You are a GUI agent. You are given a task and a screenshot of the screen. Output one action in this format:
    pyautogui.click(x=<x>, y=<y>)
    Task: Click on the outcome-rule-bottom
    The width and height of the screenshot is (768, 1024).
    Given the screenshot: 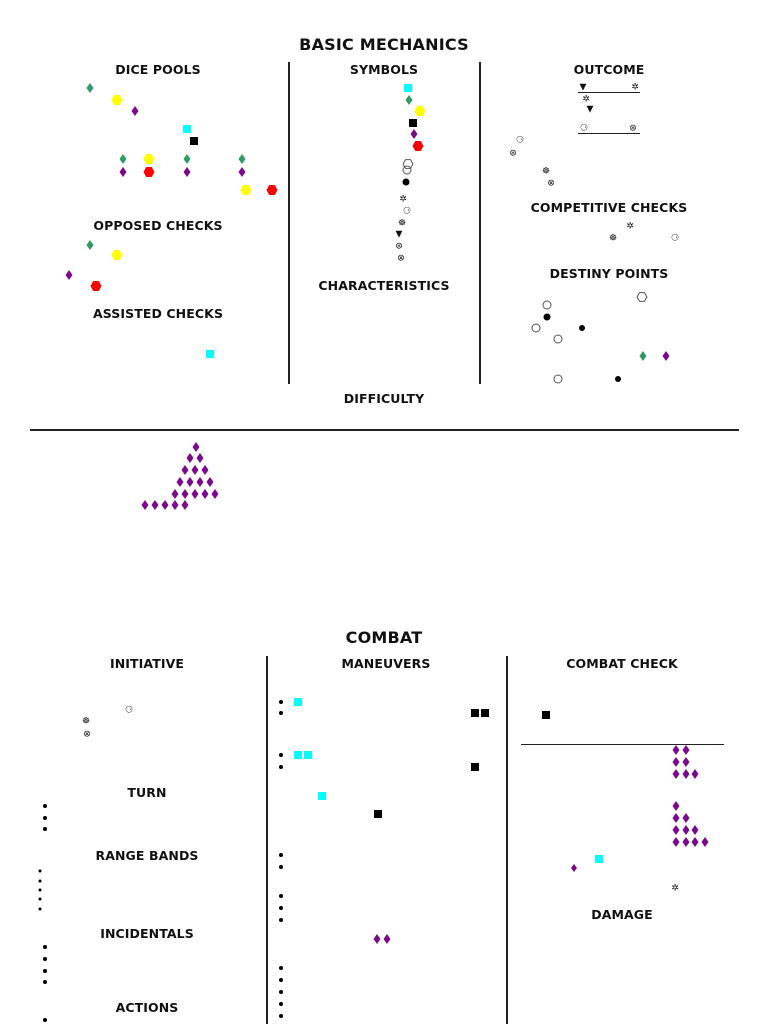 What is the action you would take?
    pyautogui.click(x=609, y=133)
    